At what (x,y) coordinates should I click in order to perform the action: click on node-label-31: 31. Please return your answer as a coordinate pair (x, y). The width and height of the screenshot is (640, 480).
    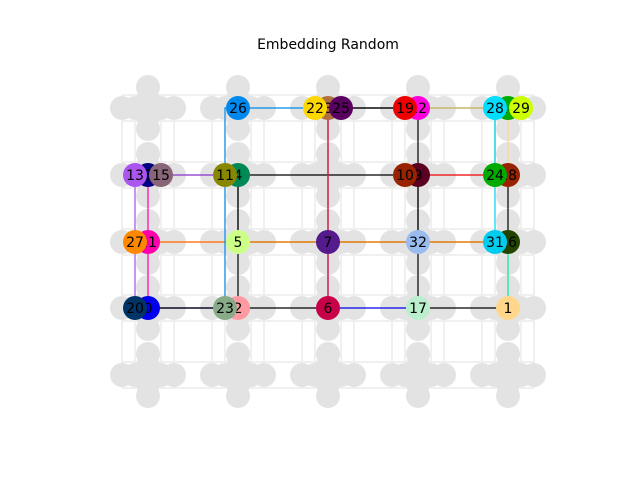
    Looking at the image, I should click on (495, 243).